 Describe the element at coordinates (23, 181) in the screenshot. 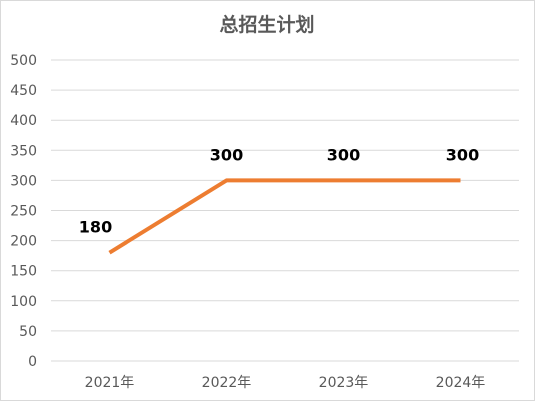

I see `y-tick-label: 300` at that location.